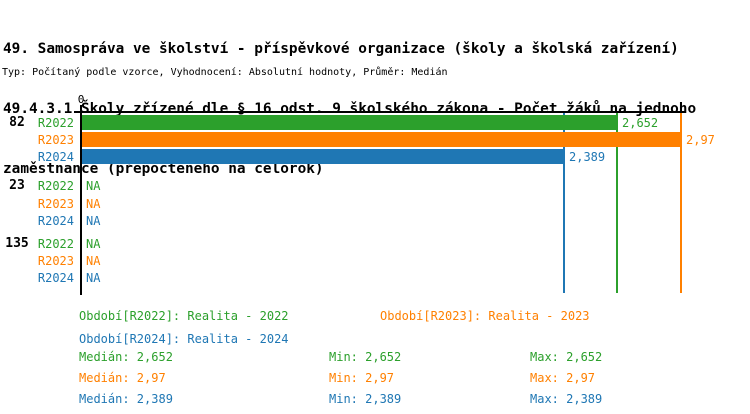  I want to click on bar-value-label-R2024: 2,389, so click(587, 157).